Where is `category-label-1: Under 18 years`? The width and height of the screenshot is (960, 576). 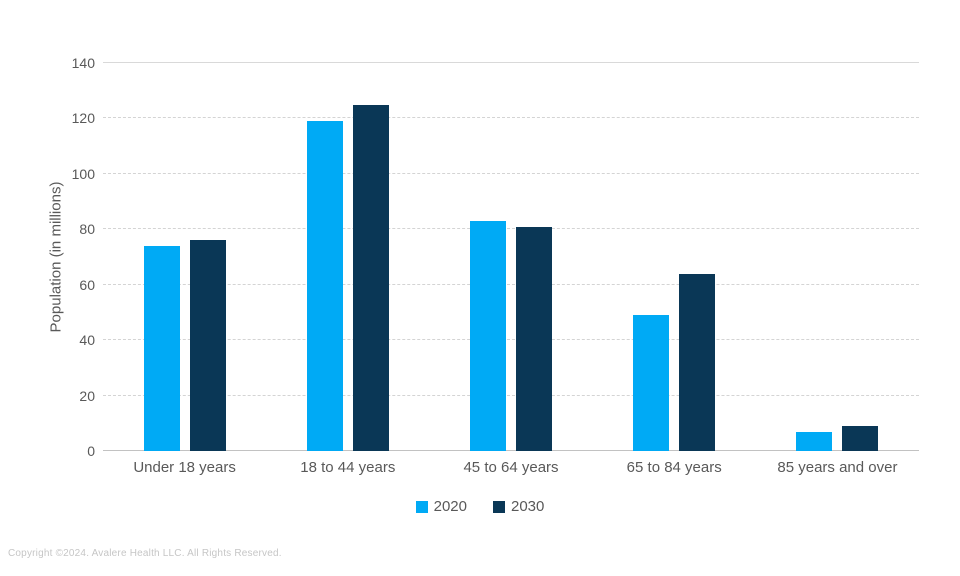 category-label-1: Under 18 years is located at coordinates (184, 467).